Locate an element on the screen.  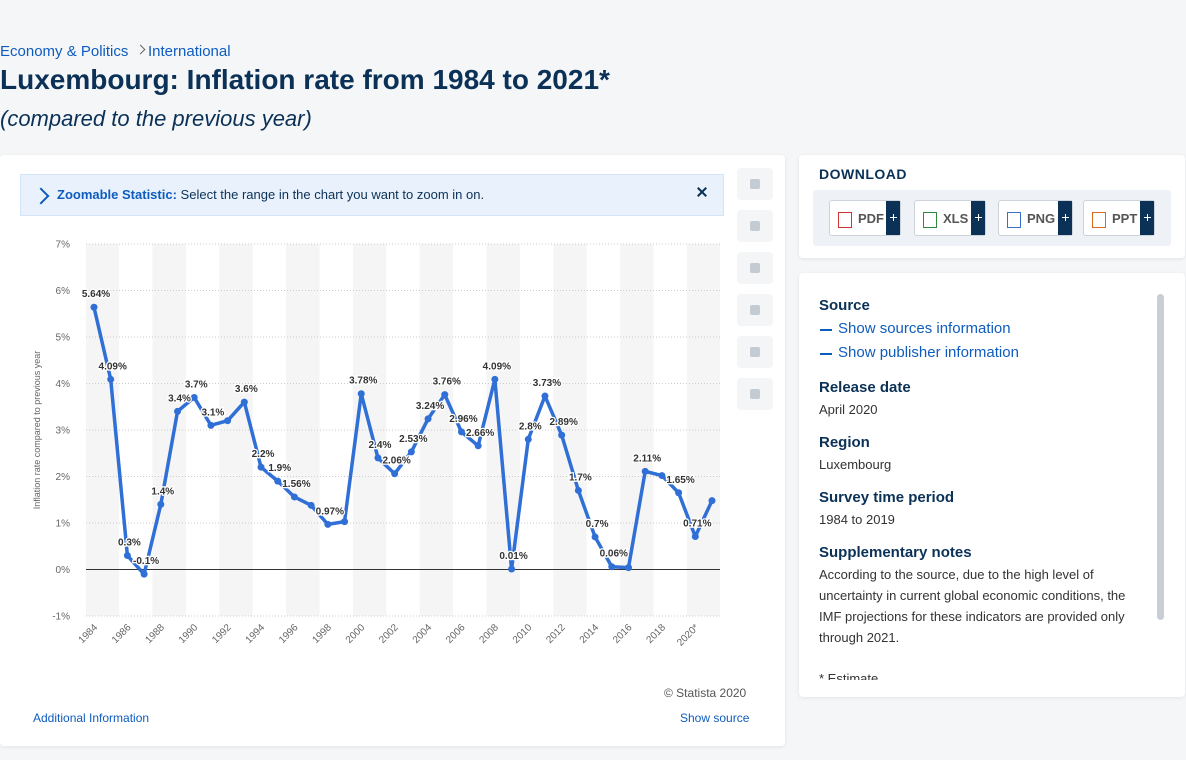
x-tick-label: 1994 is located at coordinates (256, 634).